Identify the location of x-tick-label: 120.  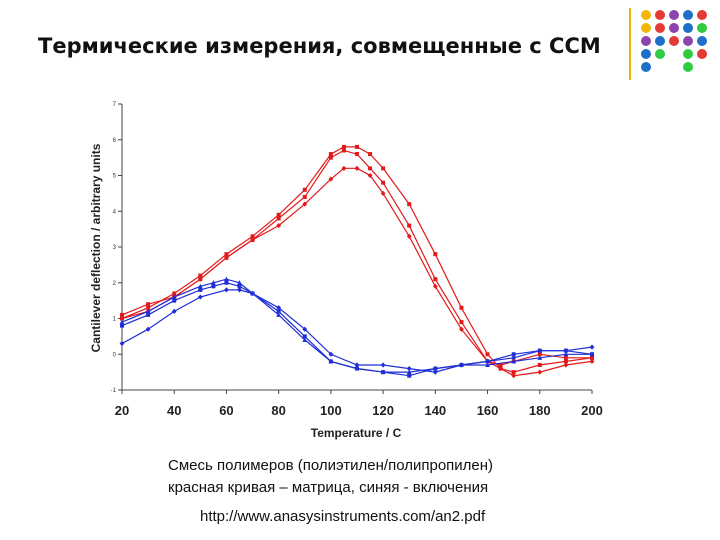
(383, 410).